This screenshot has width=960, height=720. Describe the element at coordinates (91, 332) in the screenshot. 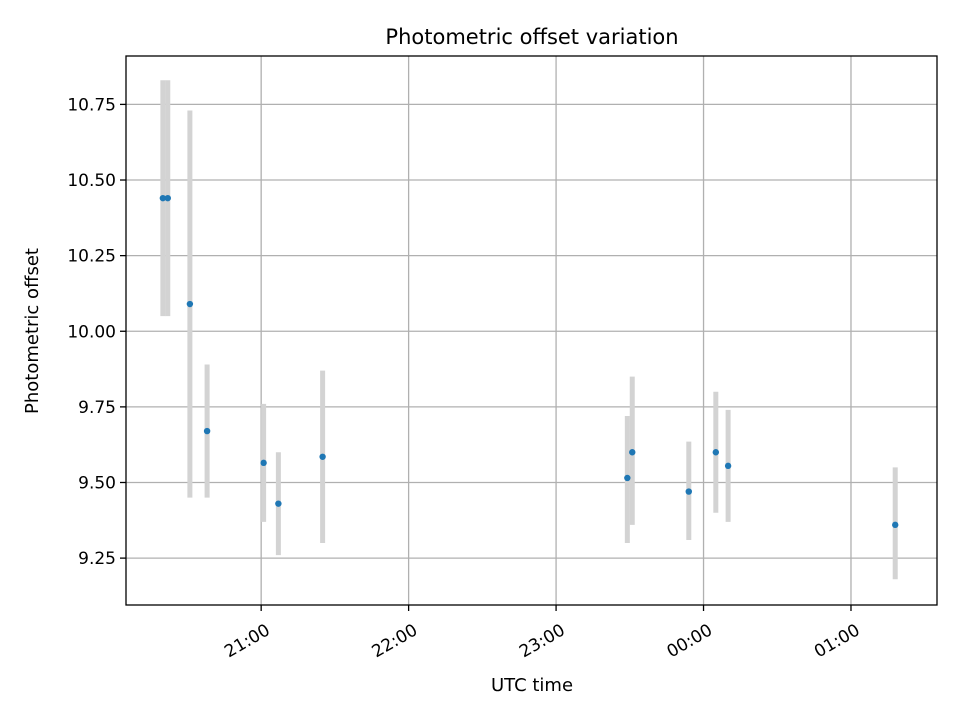

I see `y-tick-label: 10.00` at that location.